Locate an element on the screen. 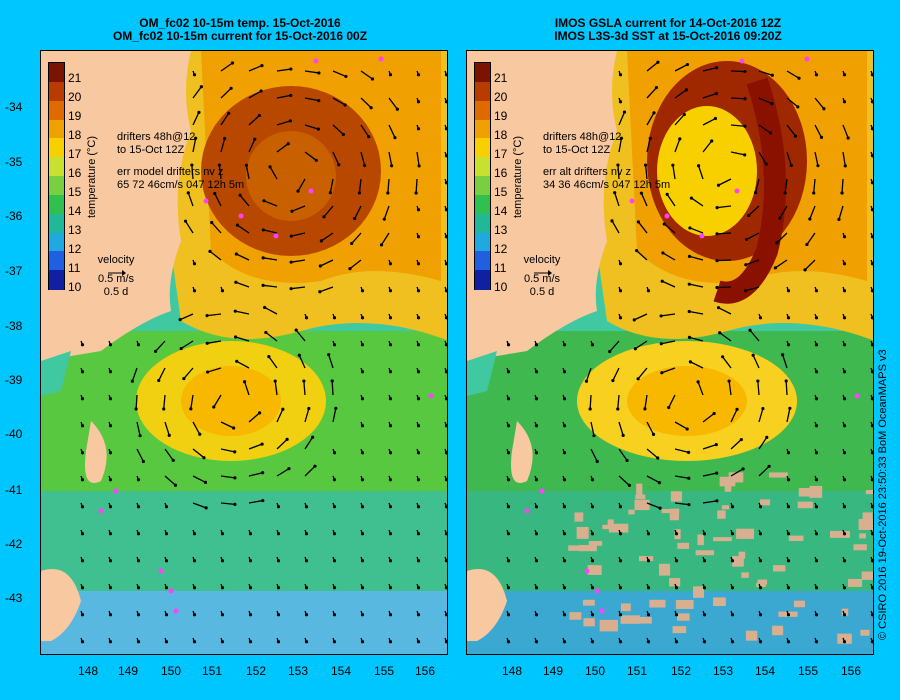 The image size is (900, 700). ocean-band is located at coordinates (670, 541).